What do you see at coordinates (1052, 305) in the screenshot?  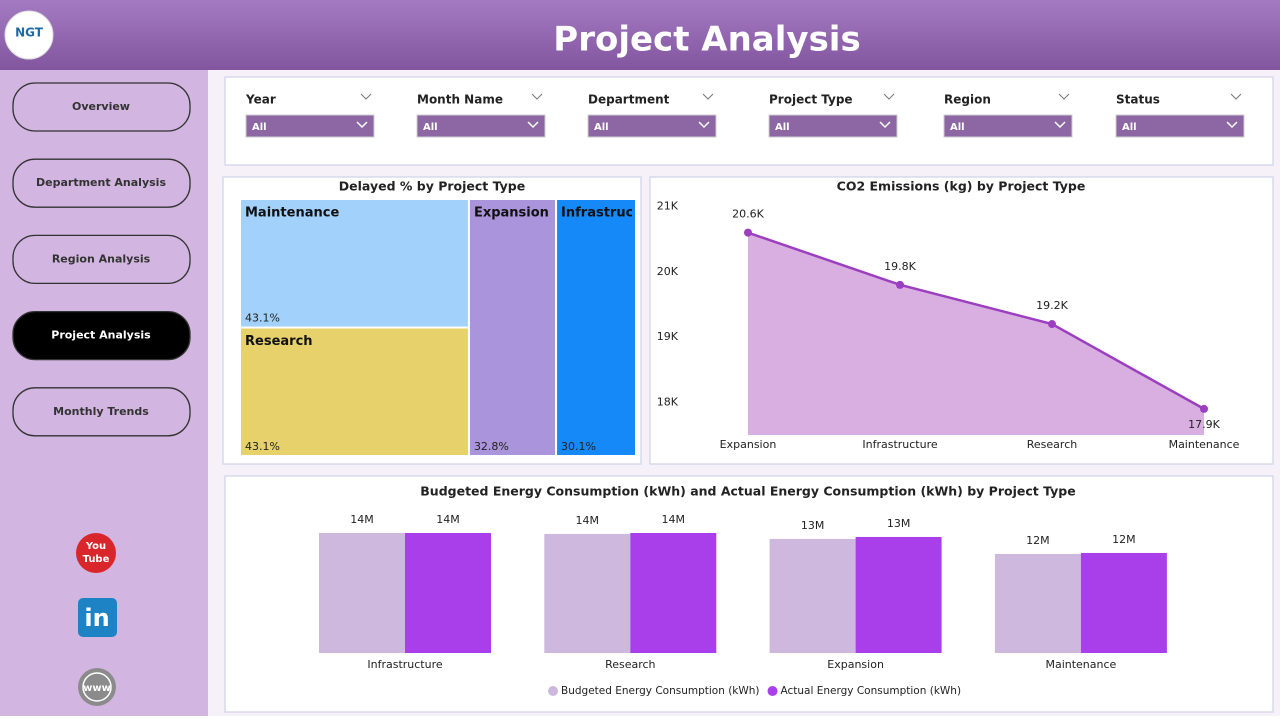 I see `data-label: 19.2K` at bounding box center [1052, 305].